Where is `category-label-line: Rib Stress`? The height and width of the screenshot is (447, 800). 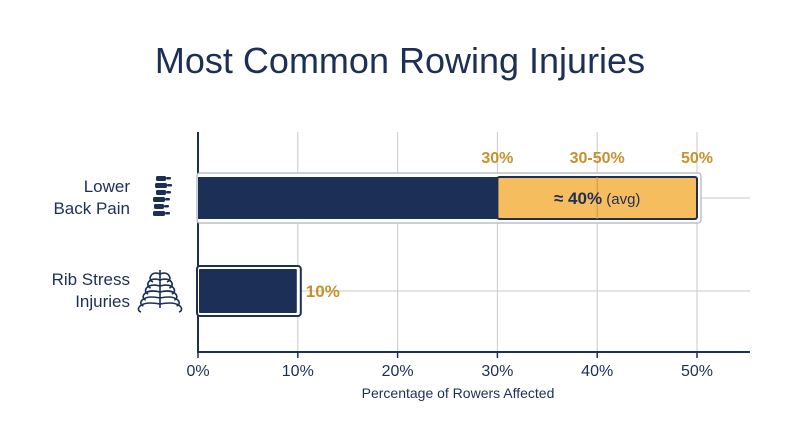
category-label-line: Rib Stress is located at coordinates (91, 279).